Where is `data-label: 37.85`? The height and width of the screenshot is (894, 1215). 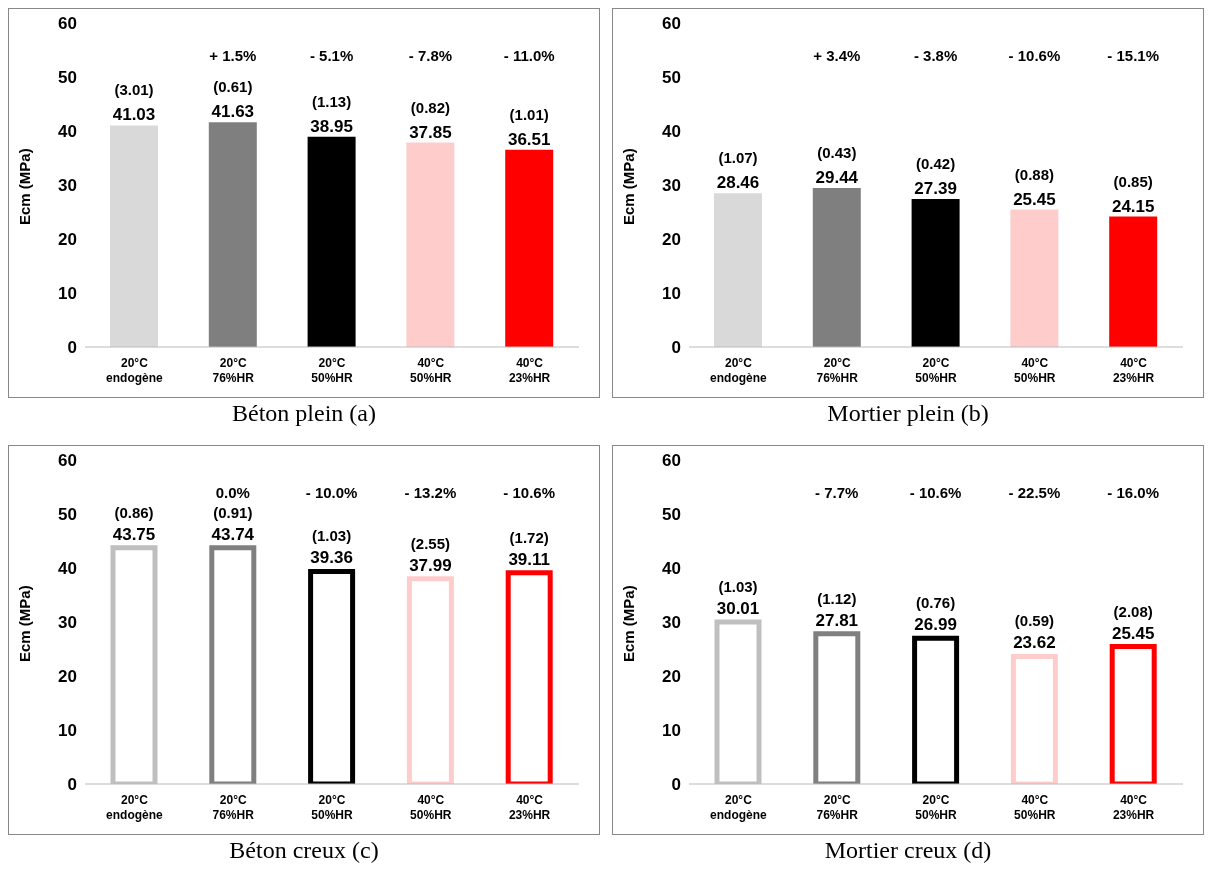 data-label: 37.85 is located at coordinates (430, 132).